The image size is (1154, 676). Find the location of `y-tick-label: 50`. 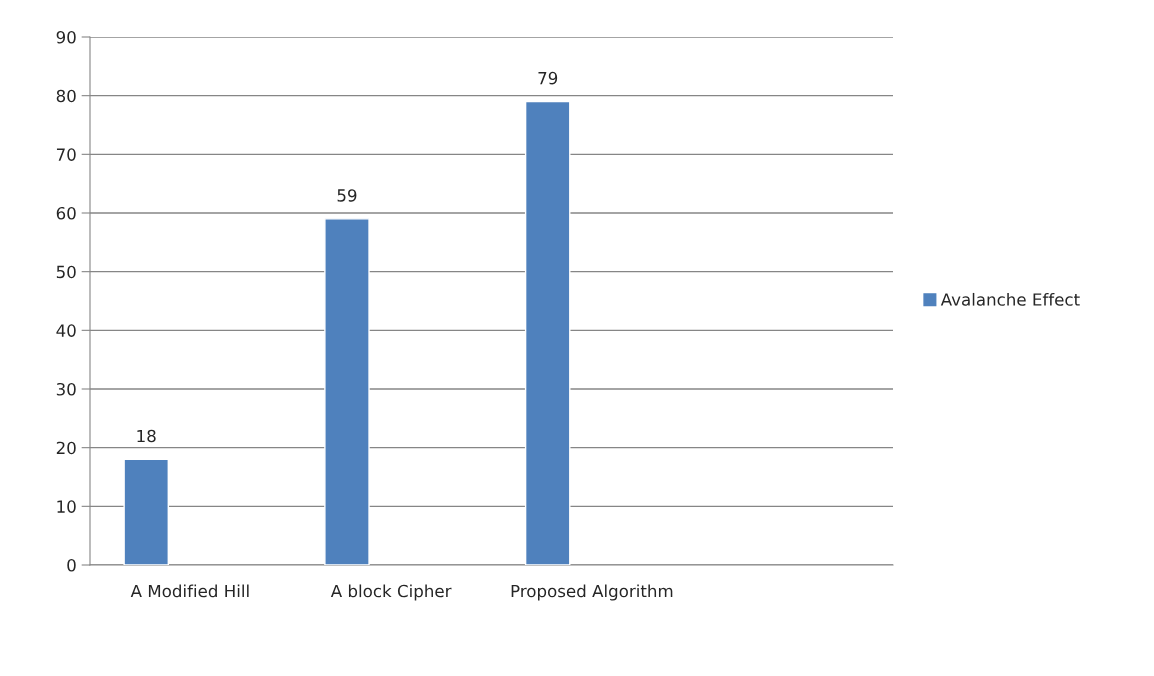

y-tick-label: 50 is located at coordinates (66, 272).